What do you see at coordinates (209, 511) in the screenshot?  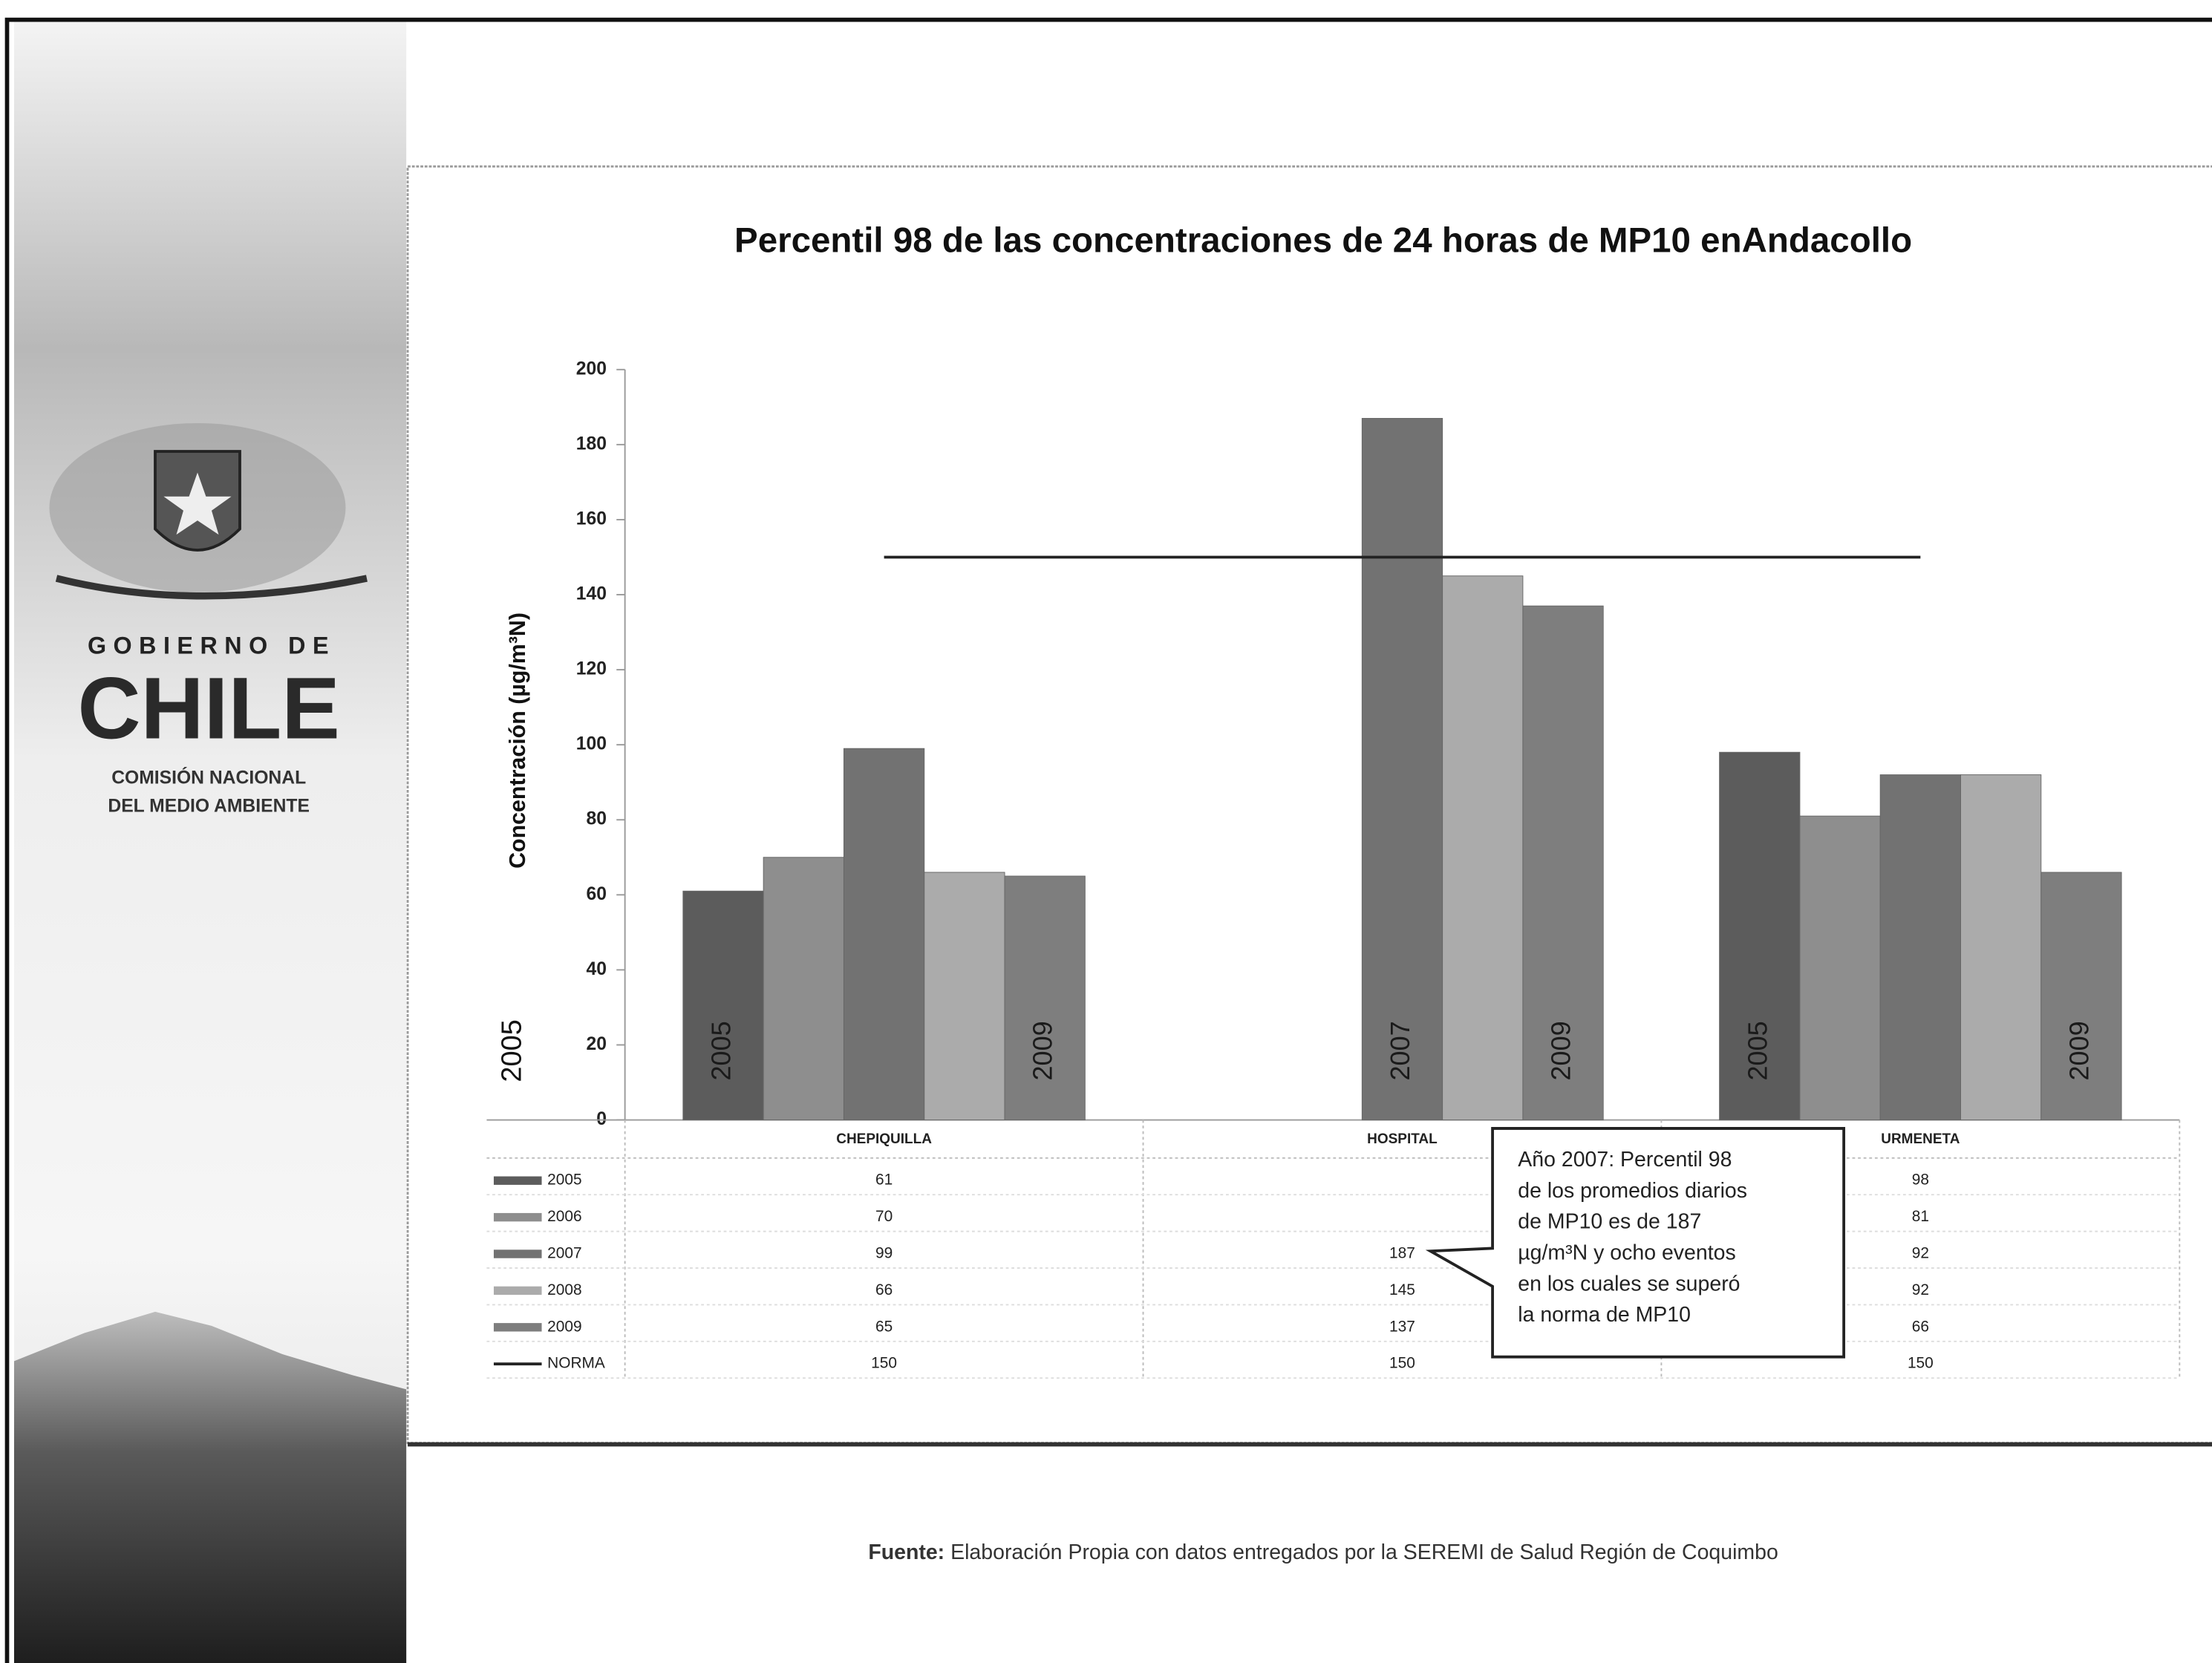 I see `coat-of-arms` at bounding box center [209, 511].